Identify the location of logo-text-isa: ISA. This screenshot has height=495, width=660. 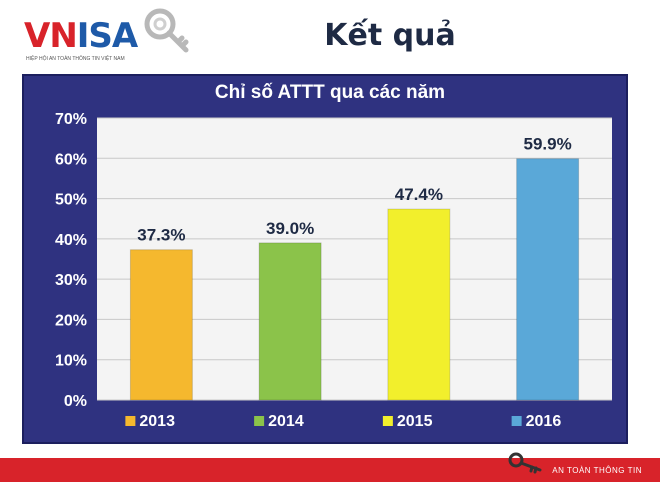
(107, 36).